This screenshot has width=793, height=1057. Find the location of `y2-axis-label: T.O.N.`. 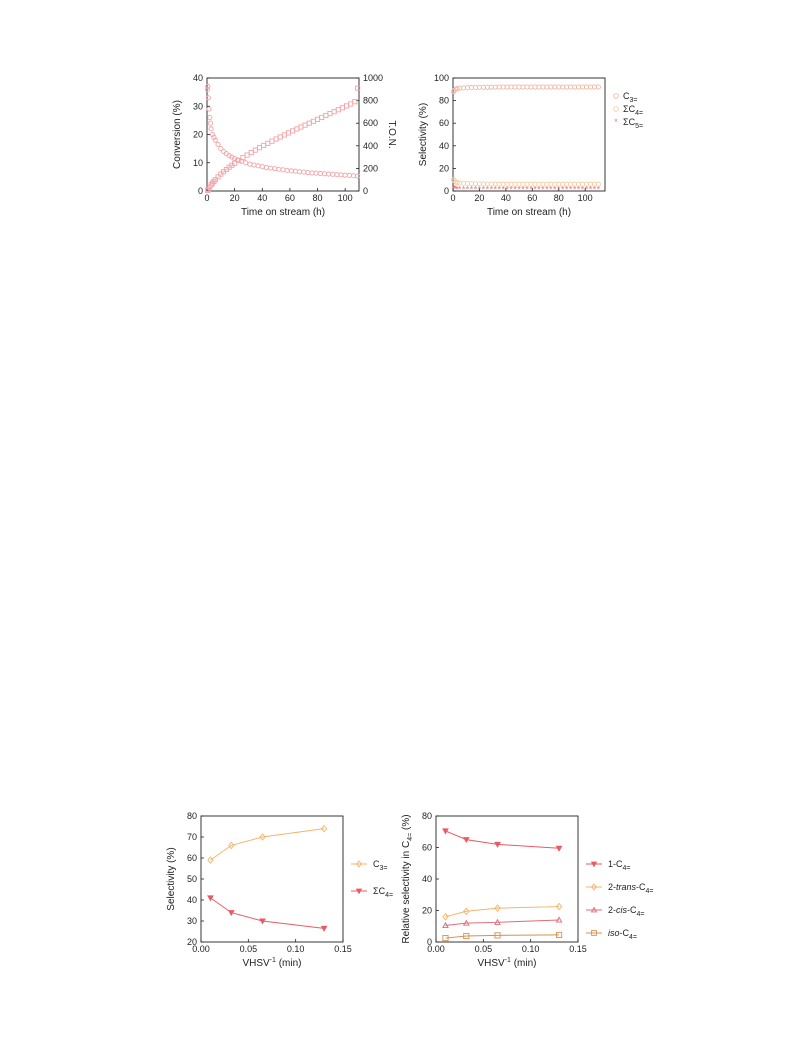

y2-axis-label: T.O.N. is located at coordinates (391, 134).